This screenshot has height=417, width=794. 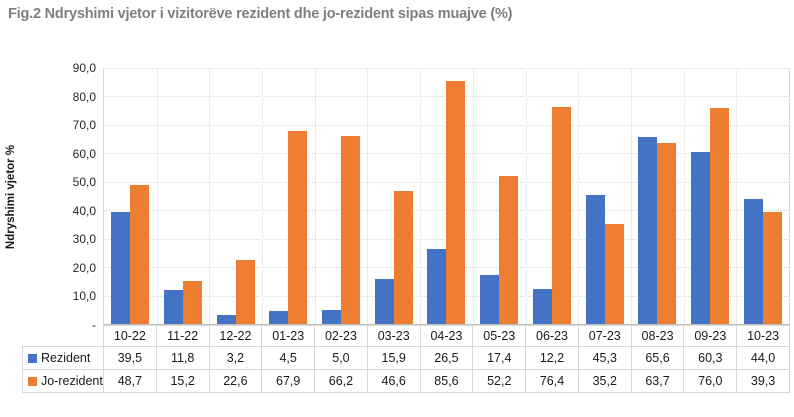 What do you see at coordinates (84, 96) in the screenshot?
I see `y-tick-label: 80,0` at bounding box center [84, 96].